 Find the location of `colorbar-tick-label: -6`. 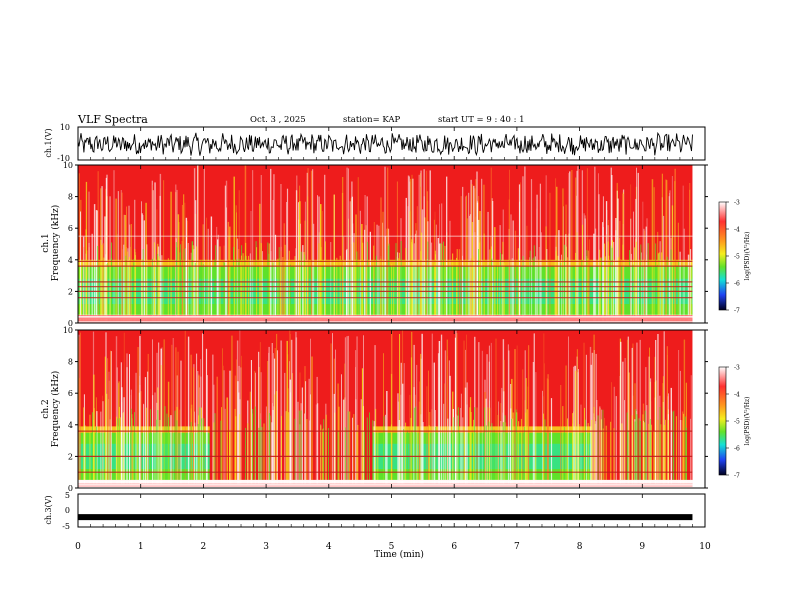

colorbar-tick-label: -6 is located at coordinates (737, 284).